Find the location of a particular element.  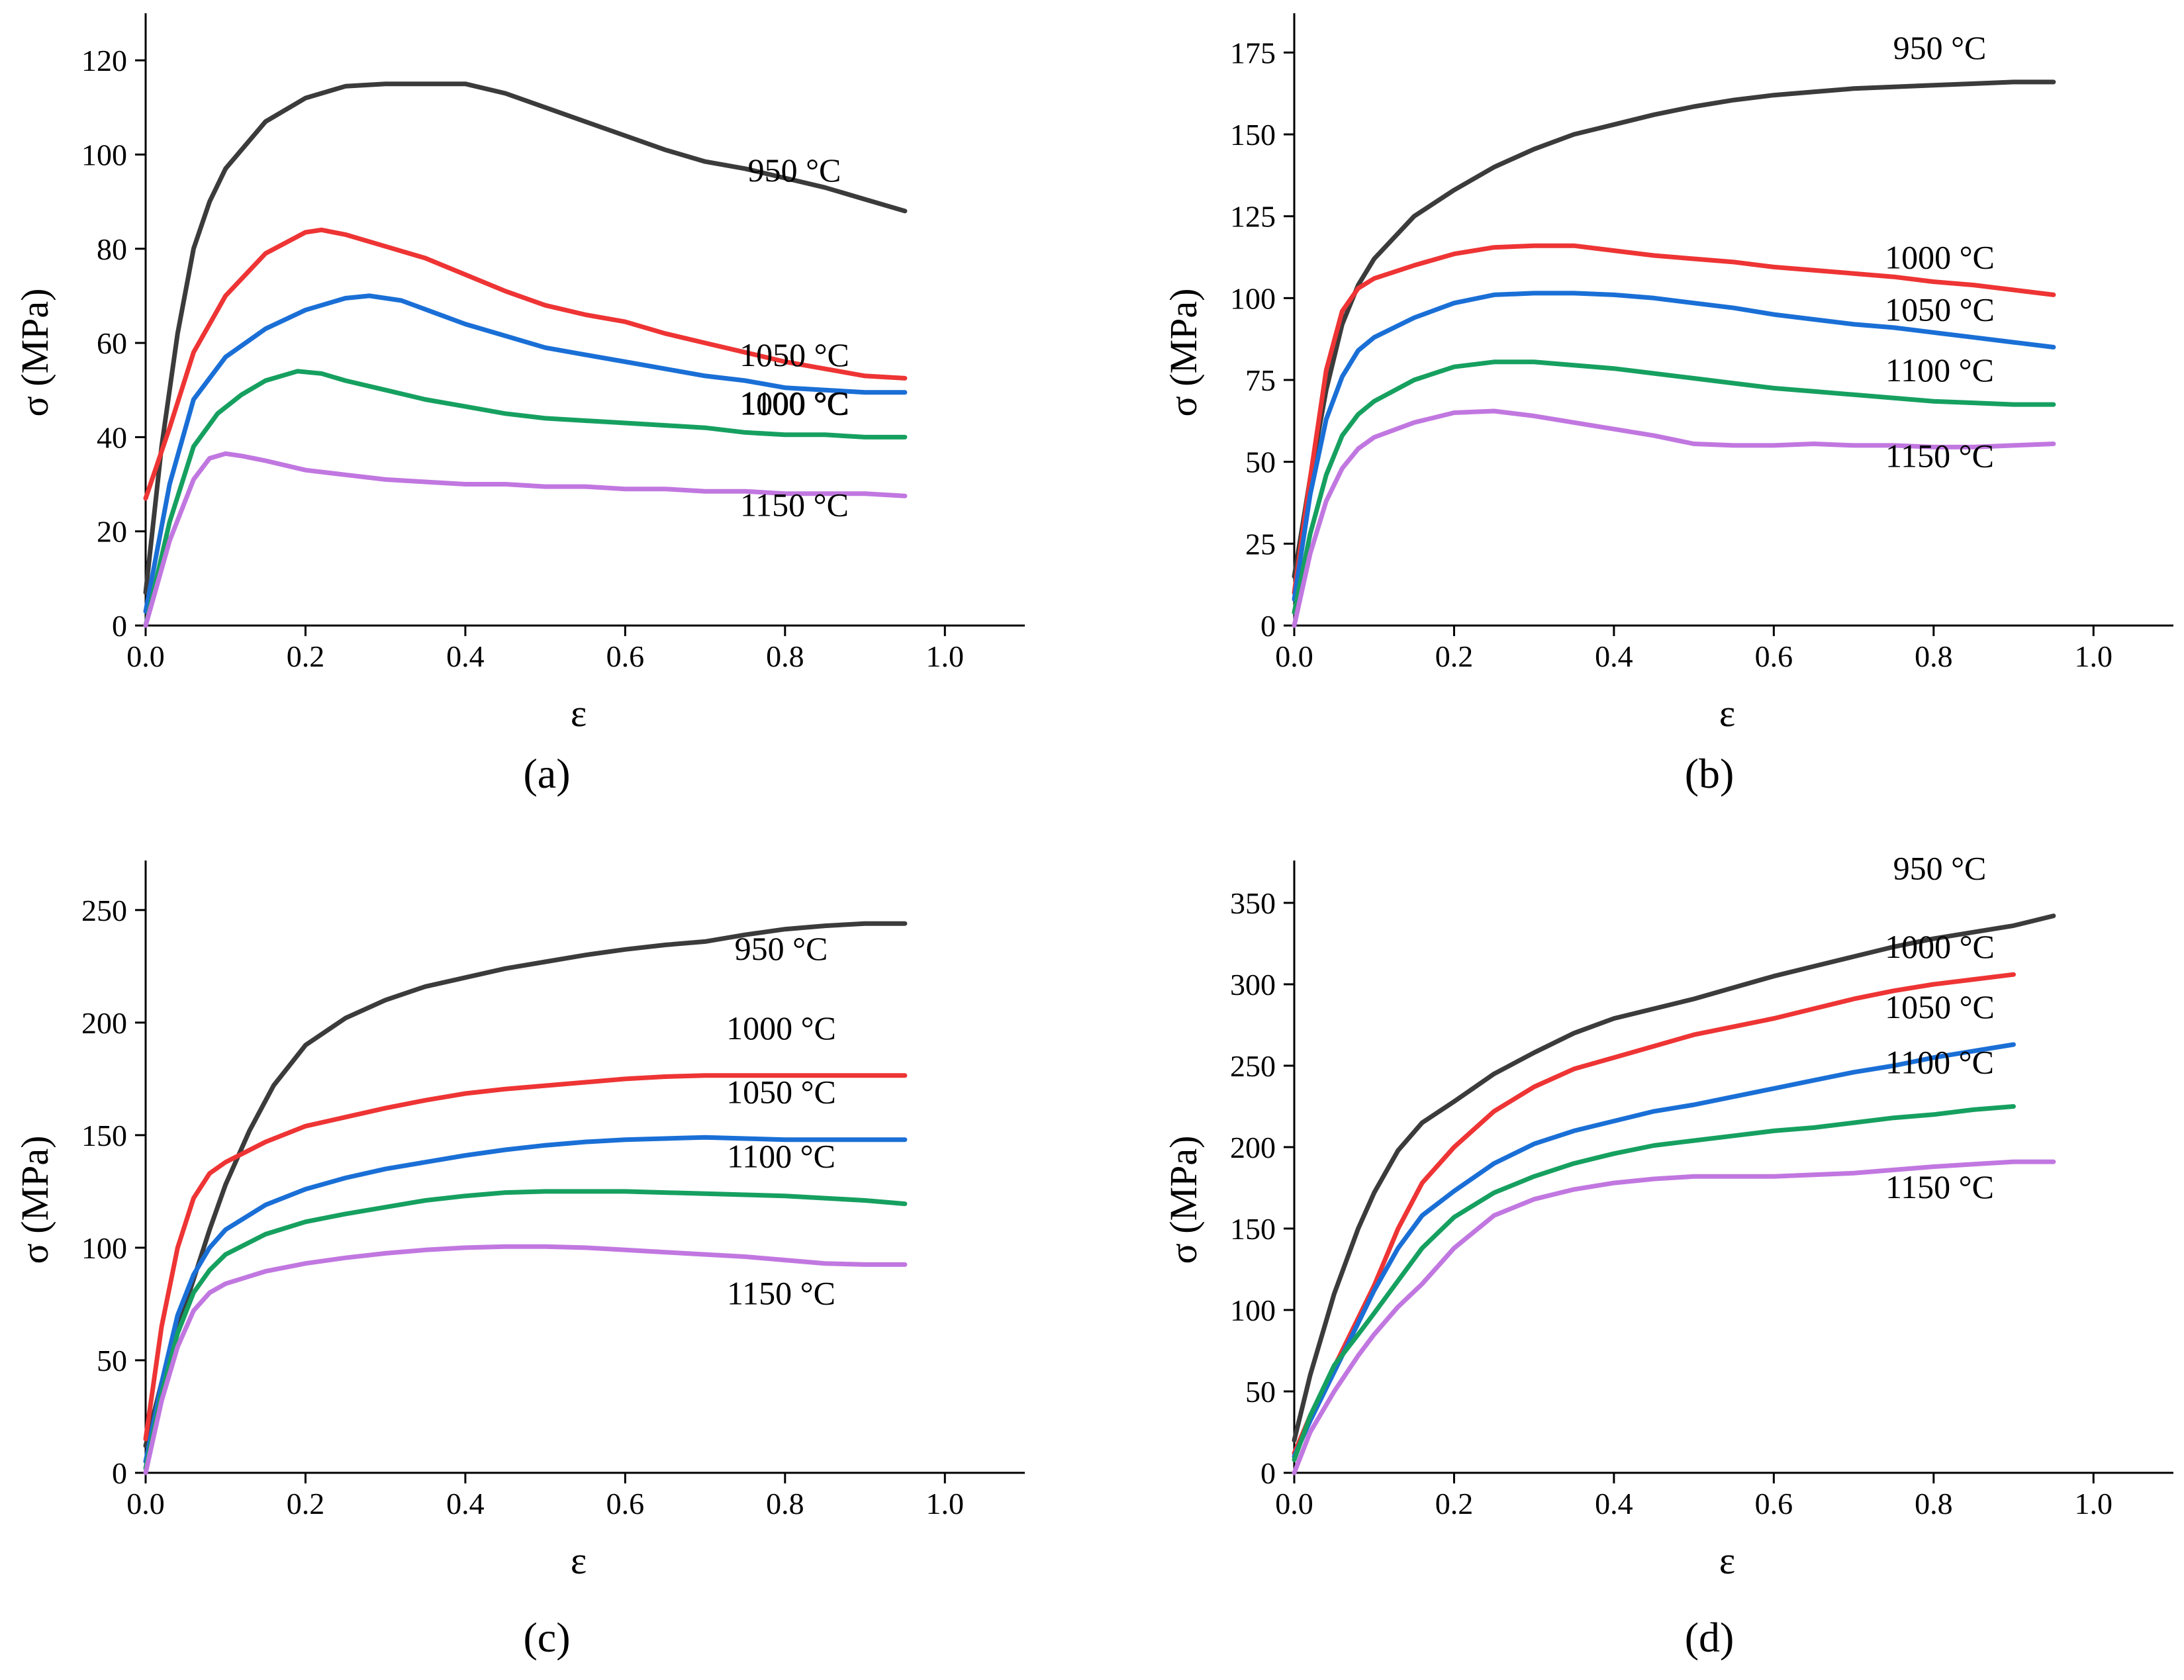

y-tick-label: 40 is located at coordinates (112, 437).